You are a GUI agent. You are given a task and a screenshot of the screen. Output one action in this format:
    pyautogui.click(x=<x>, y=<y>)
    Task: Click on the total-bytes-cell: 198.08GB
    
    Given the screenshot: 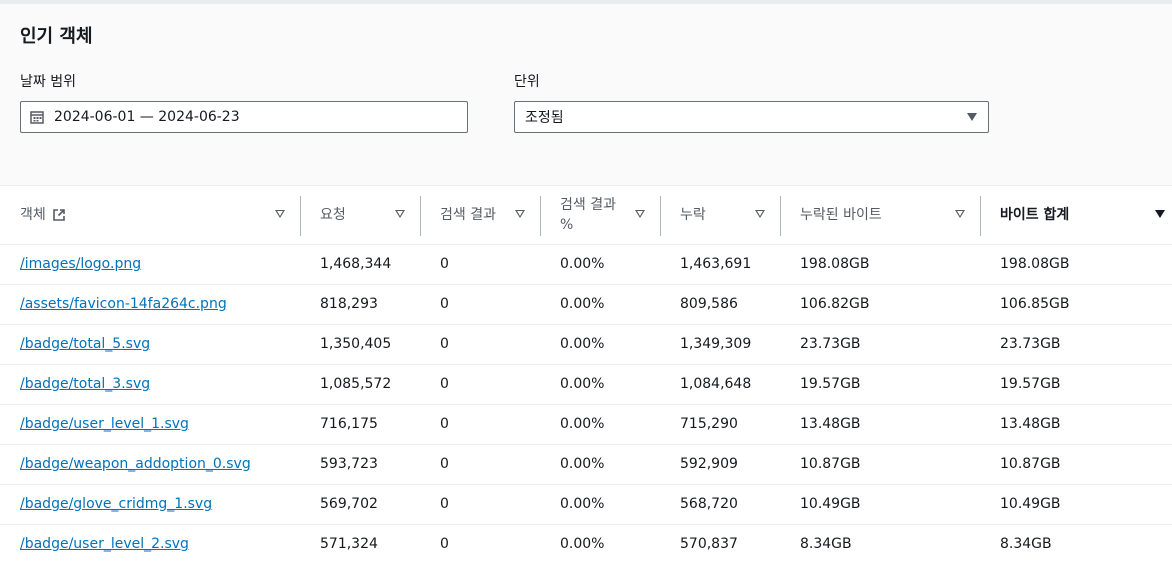 What is the action you would take?
    pyautogui.click(x=1035, y=264)
    